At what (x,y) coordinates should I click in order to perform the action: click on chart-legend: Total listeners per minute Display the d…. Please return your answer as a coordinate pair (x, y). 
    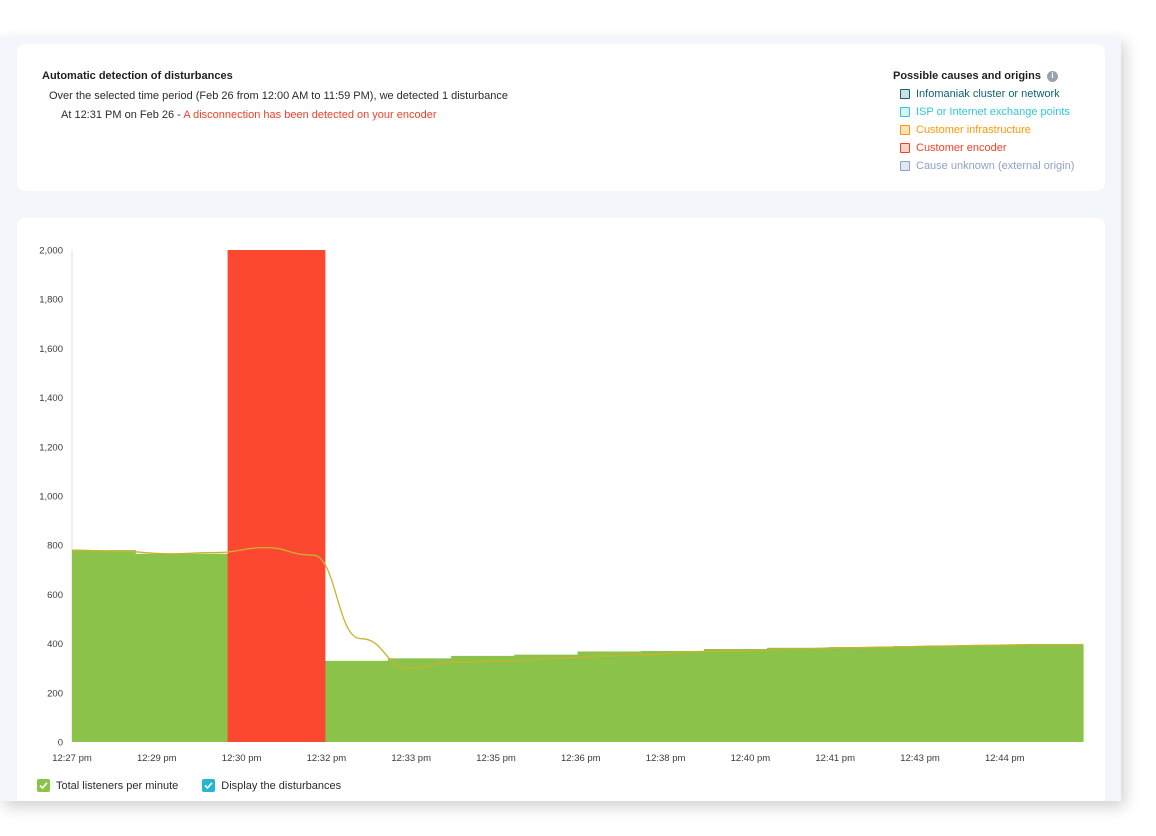
    Looking at the image, I should click on (189, 785).